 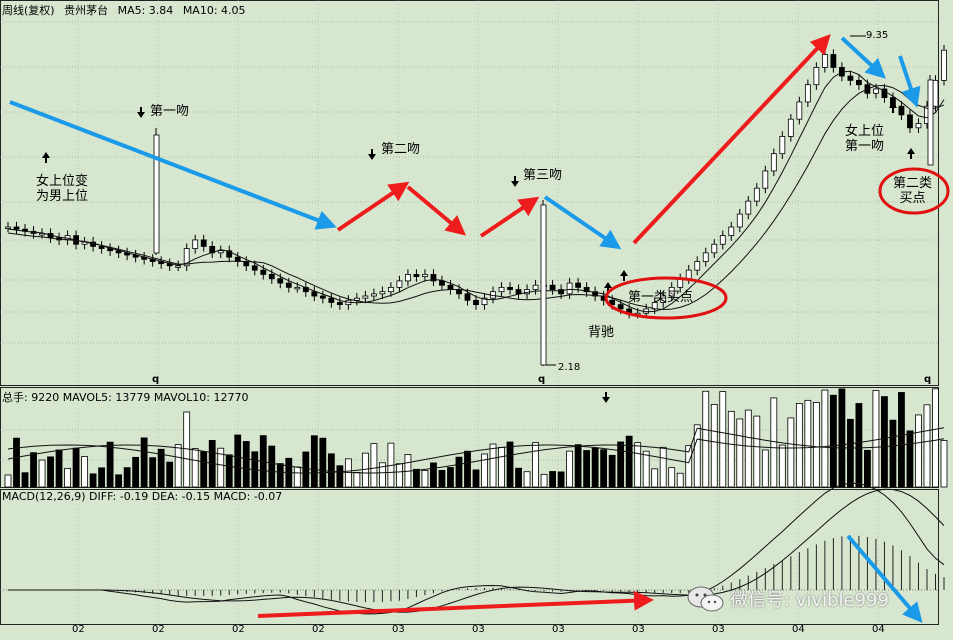 What do you see at coordinates (214, 10) in the screenshot?
I see `ma10-value: MA10: 4.05` at bounding box center [214, 10].